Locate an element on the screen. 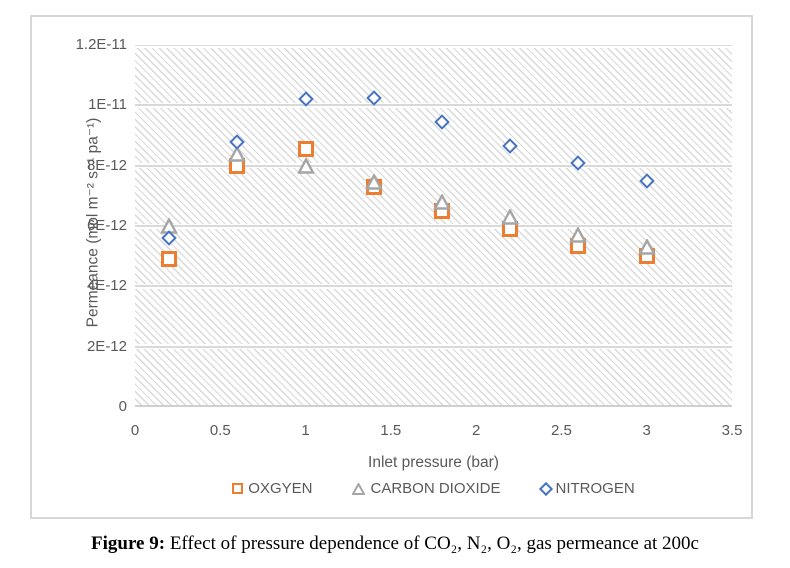  figure-caption-prefix: Figure 9: is located at coordinates (128, 543).